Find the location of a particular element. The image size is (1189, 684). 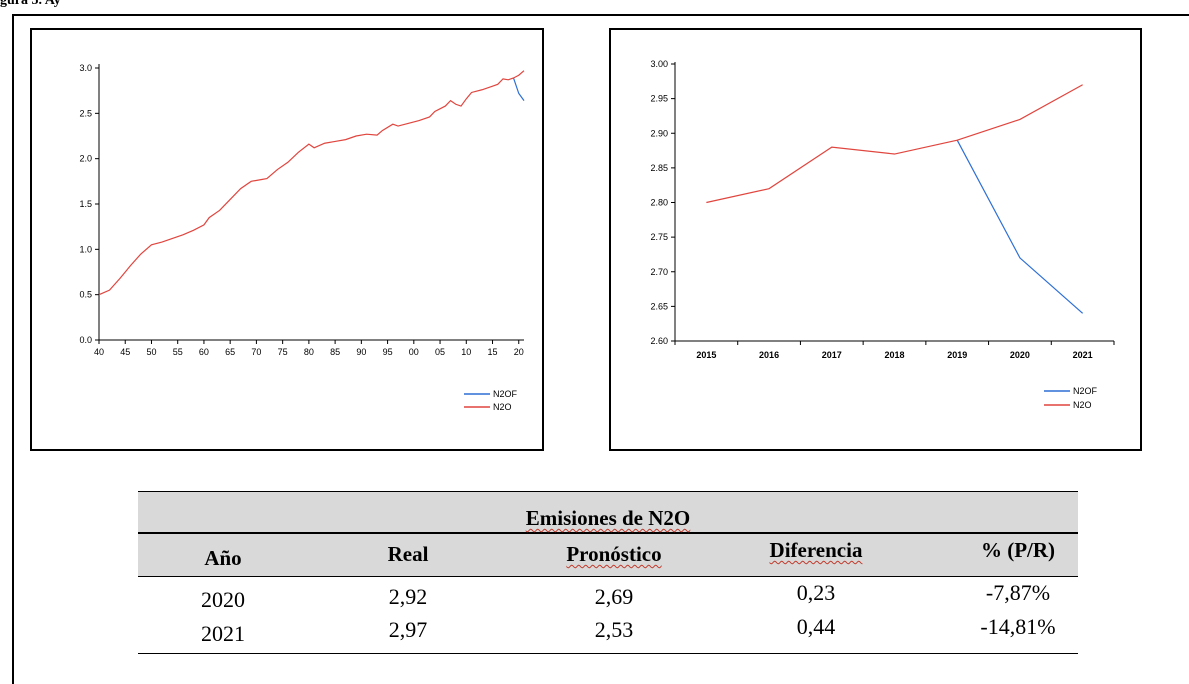

x-tick-label: 60 is located at coordinates (204, 352).